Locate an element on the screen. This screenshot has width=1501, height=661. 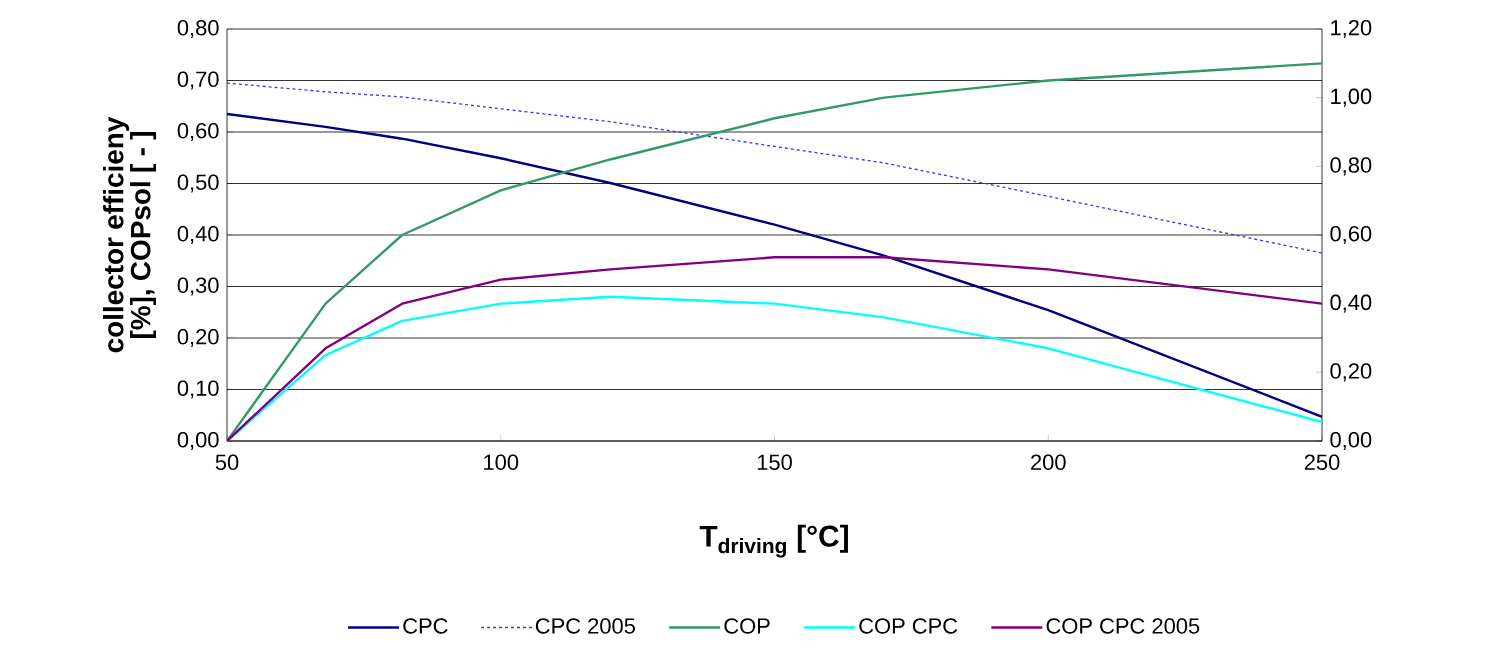
y2-tick-label: 0,40 is located at coordinates (1351, 303).